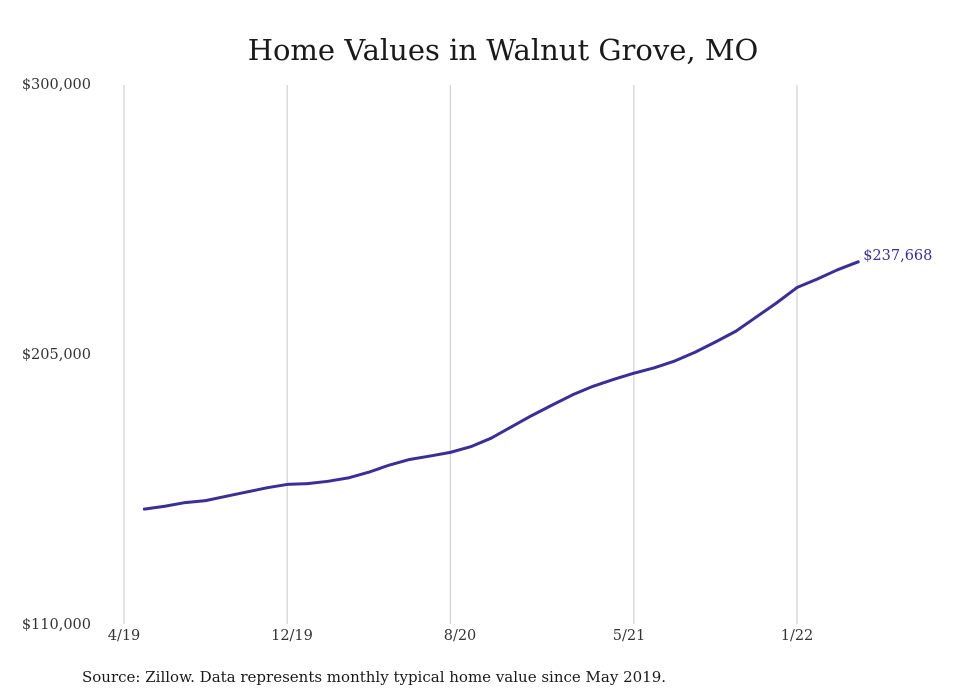 The width and height of the screenshot is (980, 699). Describe the element at coordinates (629, 636) in the screenshot. I see `x-tick-label-5-21: 5/21` at that location.